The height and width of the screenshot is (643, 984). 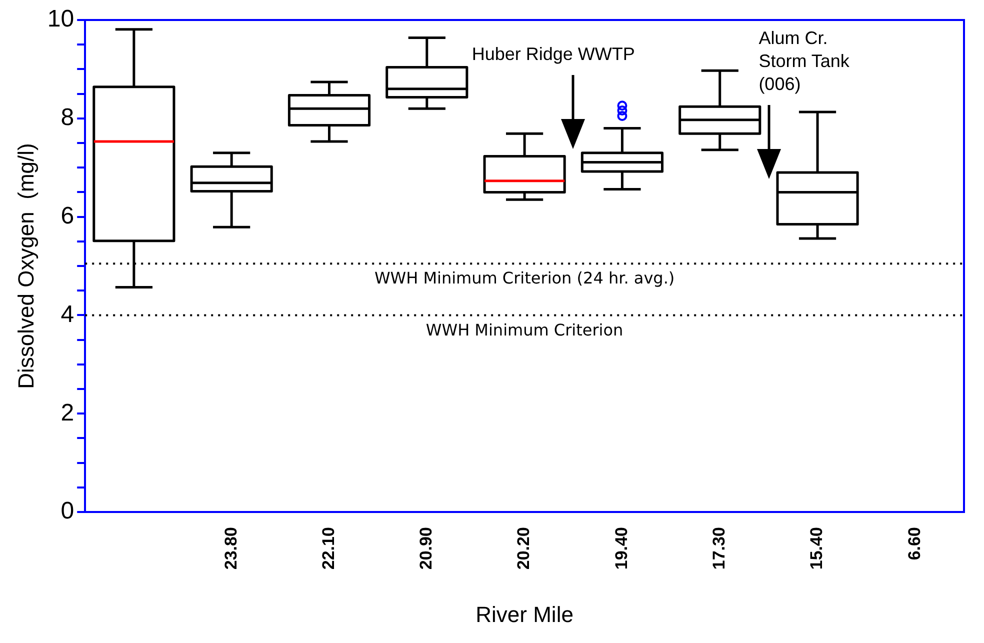 What do you see at coordinates (25, 266) in the screenshot?
I see `y-axis-title: Dissolved Oxygen (mg/l)` at bounding box center [25, 266].